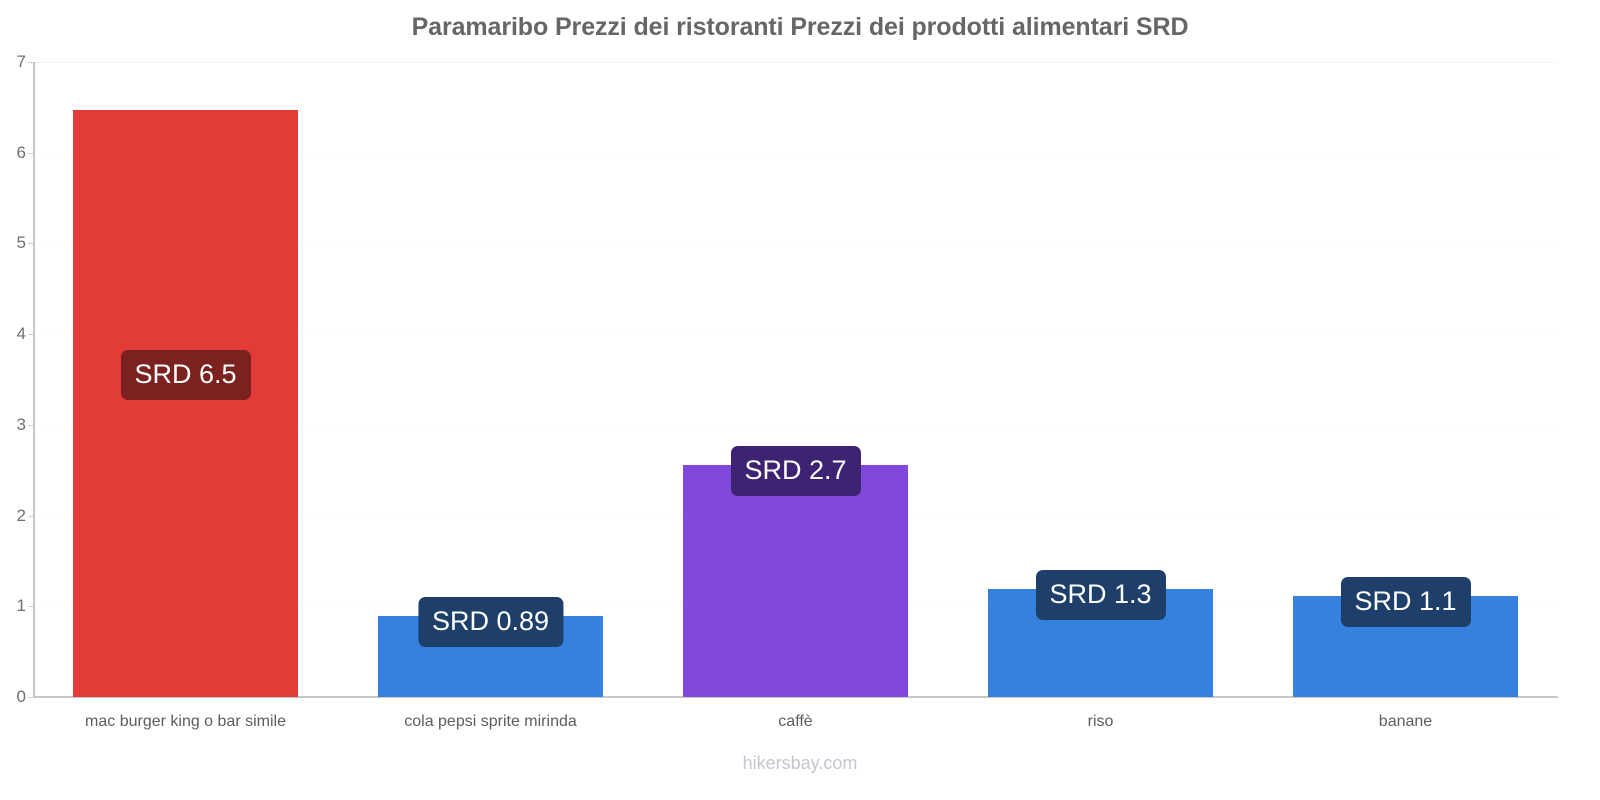 Image resolution: width=1600 pixels, height=800 pixels. Describe the element at coordinates (185, 721) in the screenshot. I see `x-axis-tick-label: mac burger king o bar simile` at that location.